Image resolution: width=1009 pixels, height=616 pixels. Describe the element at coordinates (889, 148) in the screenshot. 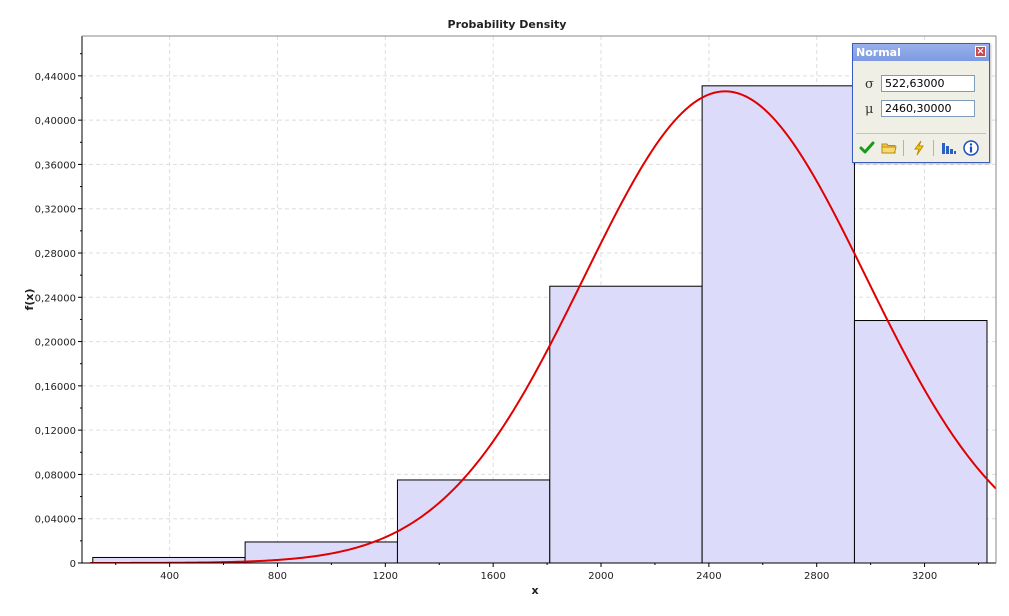

I see `folder-icon` at that location.